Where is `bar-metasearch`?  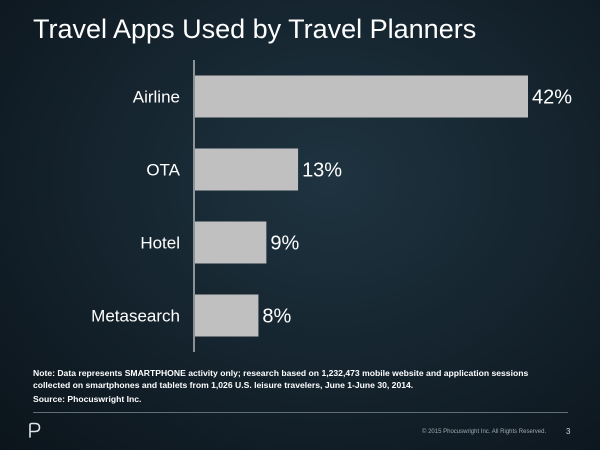 bar-metasearch is located at coordinates (227, 315).